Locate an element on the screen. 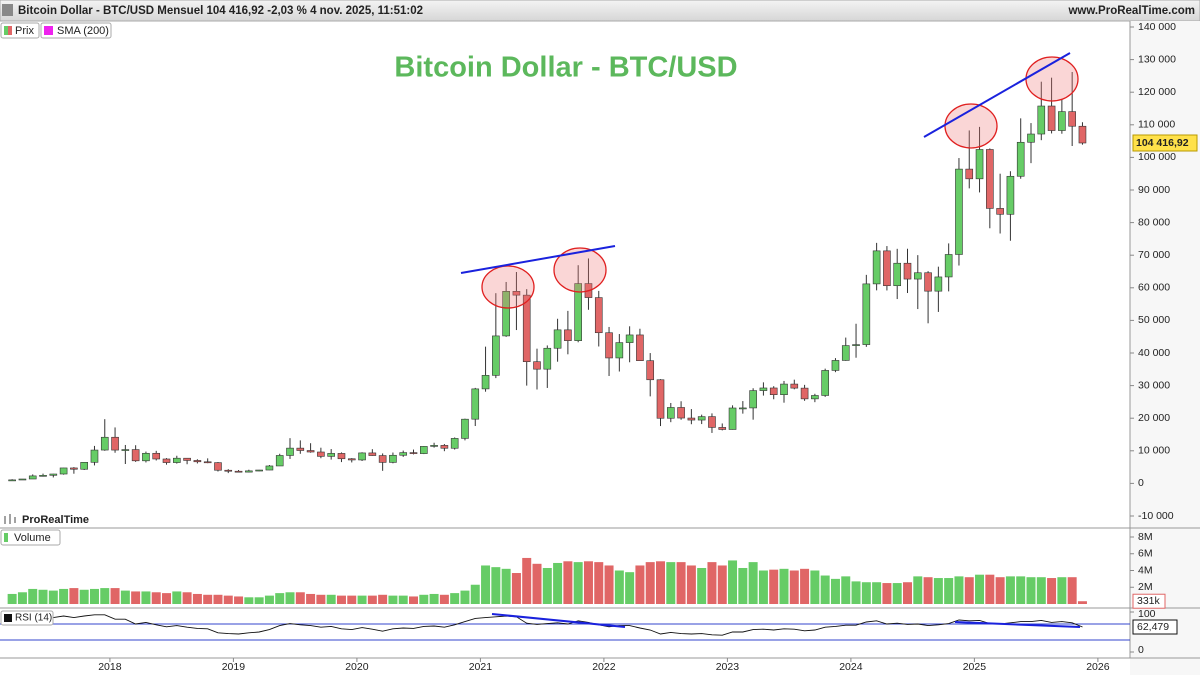  trendline is located at coordinates (997, 95).